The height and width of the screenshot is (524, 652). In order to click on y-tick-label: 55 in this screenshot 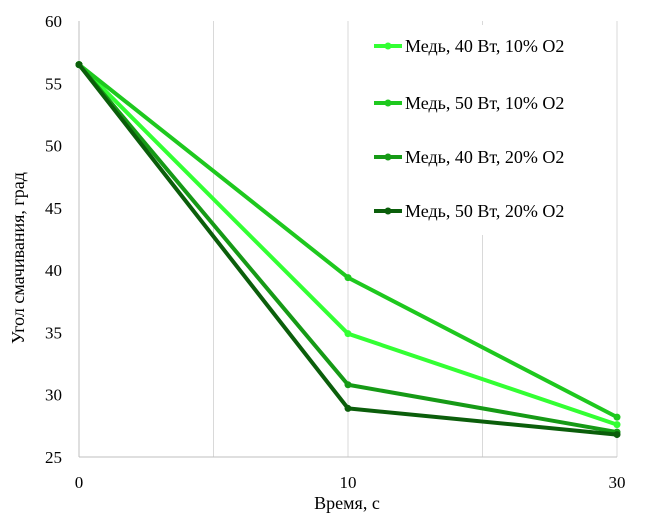, I will do `click(53, 83)`.